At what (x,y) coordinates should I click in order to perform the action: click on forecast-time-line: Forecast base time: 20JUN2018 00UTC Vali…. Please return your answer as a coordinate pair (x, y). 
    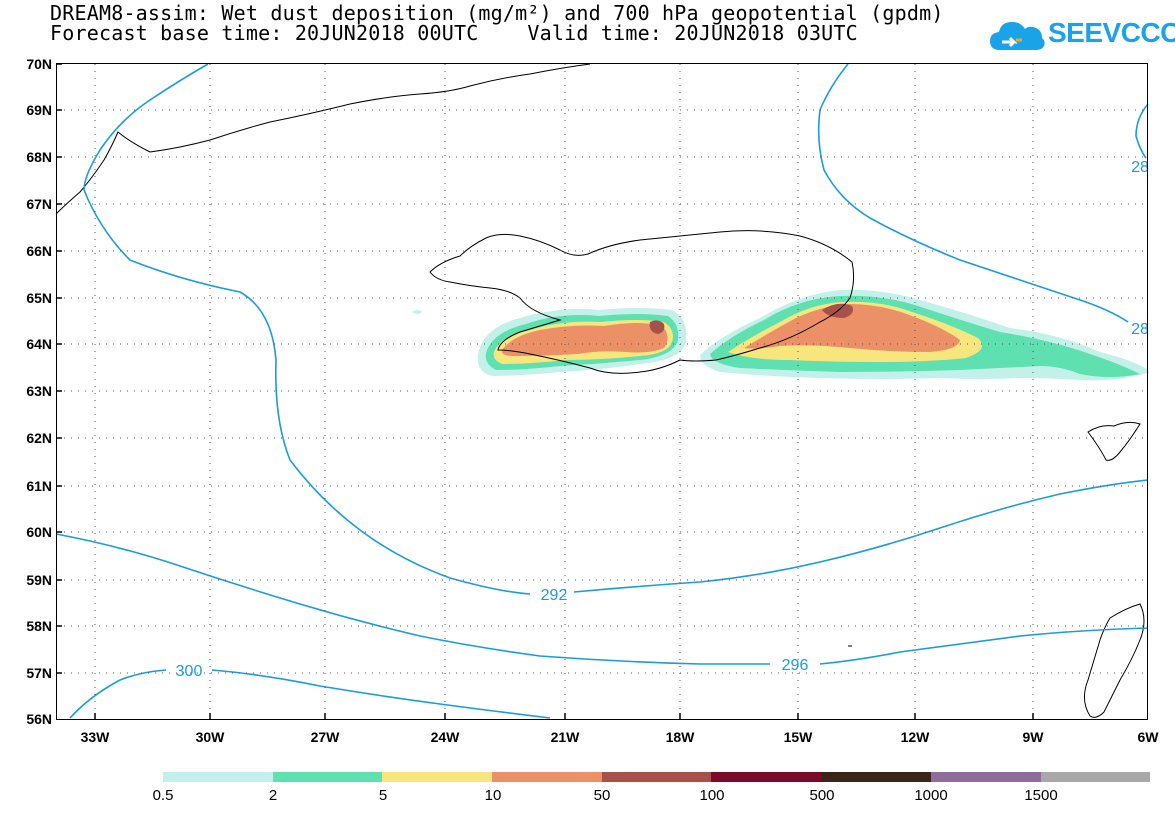
    Looking at the image, I should click on (454, 33).